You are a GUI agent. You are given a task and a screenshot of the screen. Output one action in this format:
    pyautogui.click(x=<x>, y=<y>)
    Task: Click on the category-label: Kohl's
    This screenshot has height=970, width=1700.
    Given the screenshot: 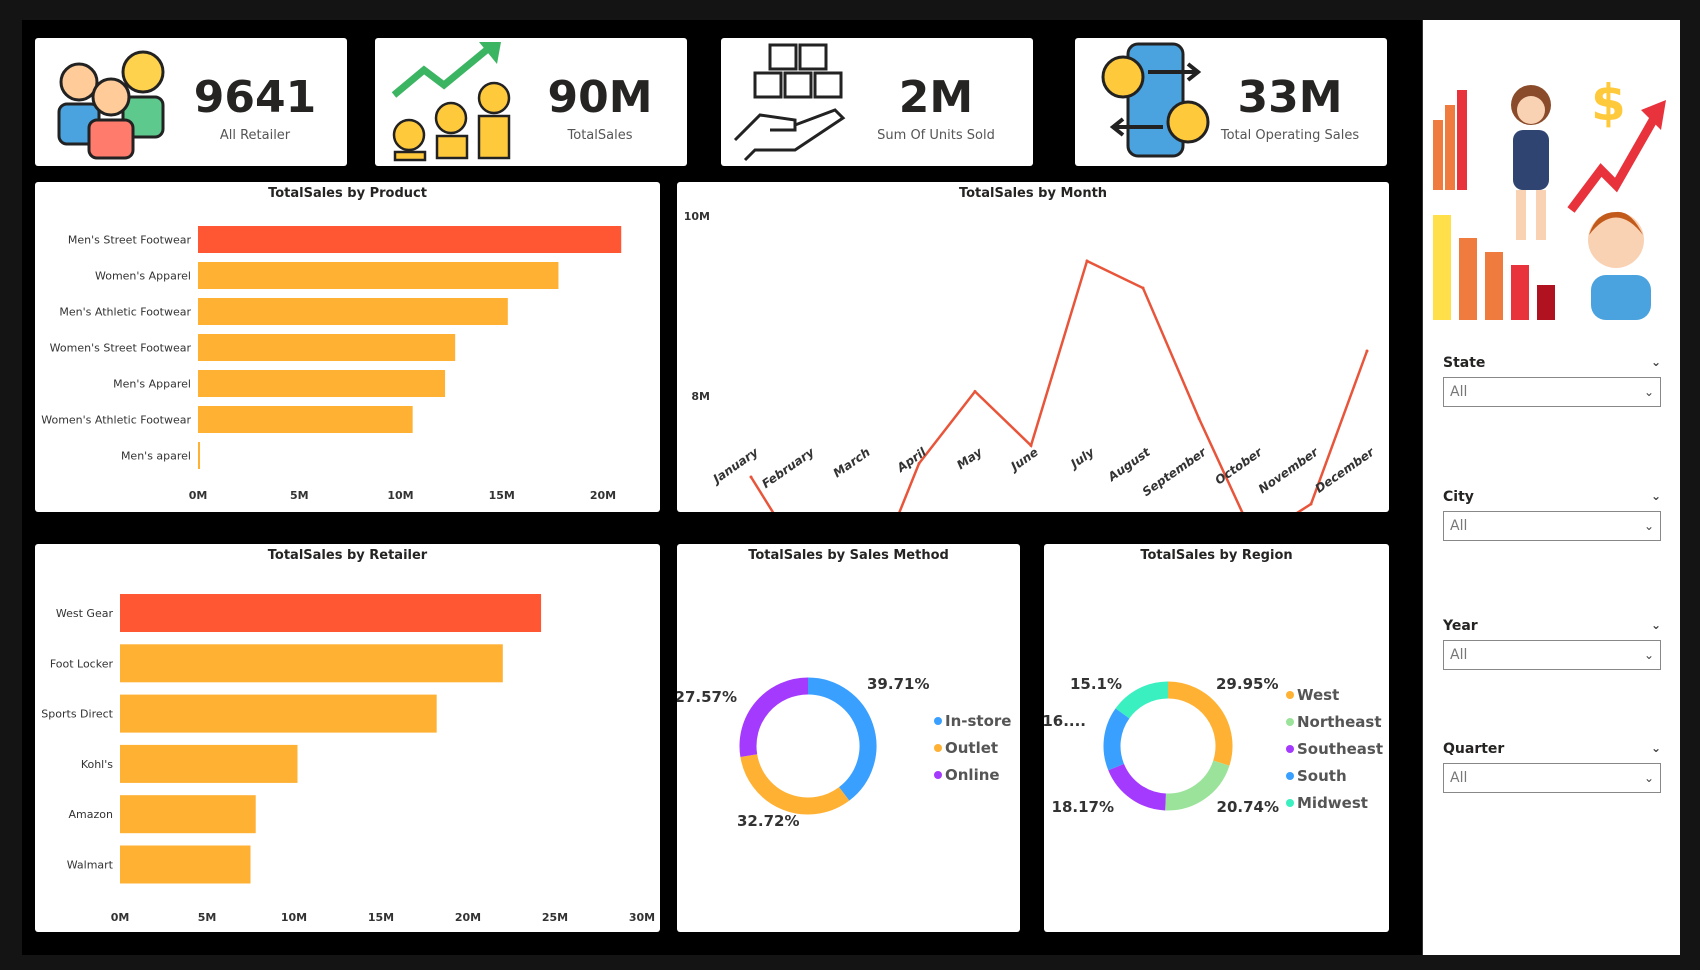 What is the action you would take?
    pyautogui.click(x=97, y=764)
    